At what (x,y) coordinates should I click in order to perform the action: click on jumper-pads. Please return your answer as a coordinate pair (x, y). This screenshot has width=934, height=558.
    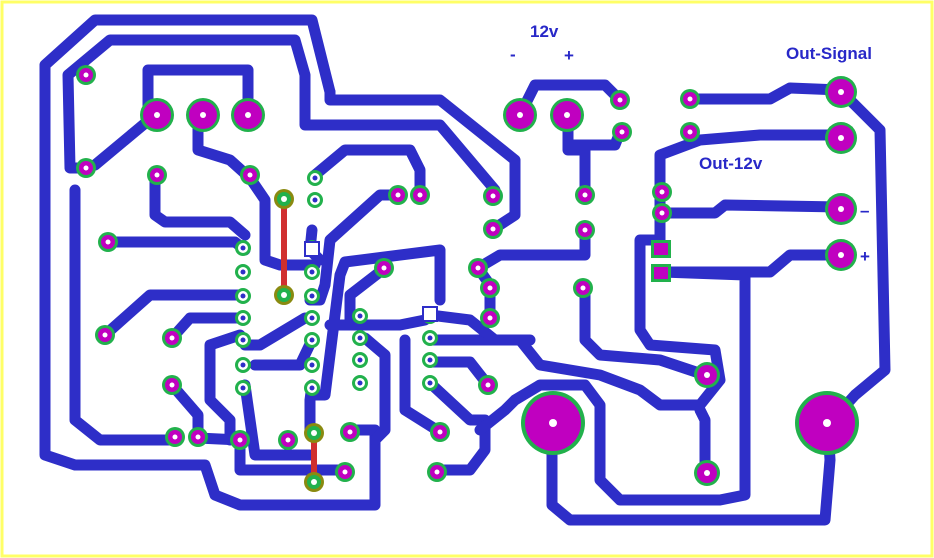
    Looking at the image, I should click on (299, 340).